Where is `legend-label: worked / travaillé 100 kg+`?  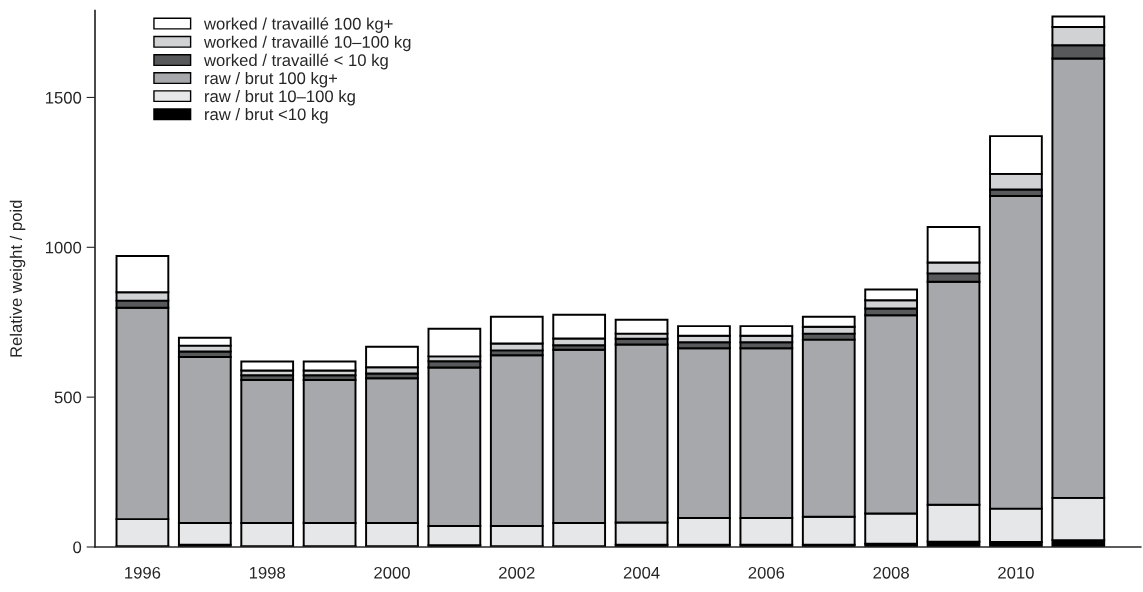
legend-label: worked / travaillé 100 kg+ is located at coordinates (298, 25).